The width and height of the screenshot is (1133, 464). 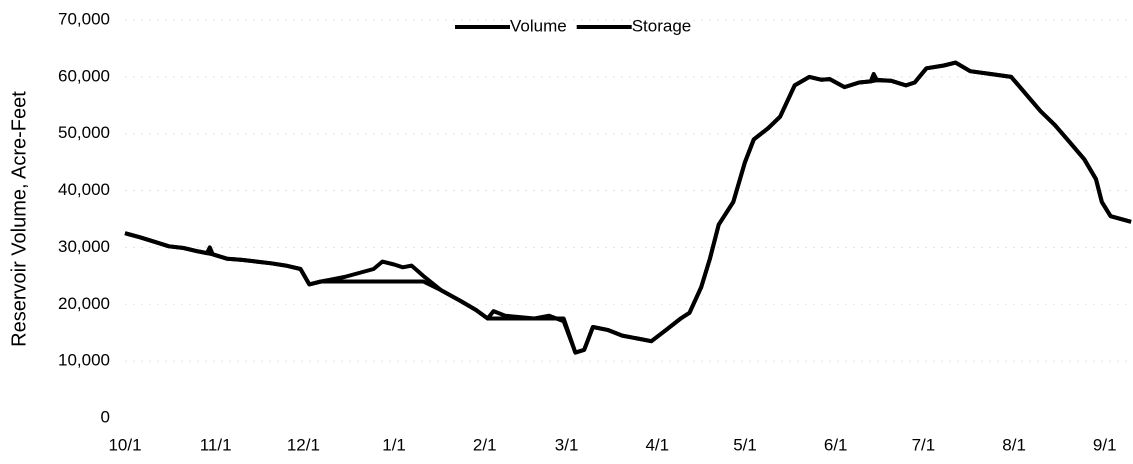 I want to click on y-axis-label: Reservoir Volume, Acre-Feet, so click(x=19, y=219).